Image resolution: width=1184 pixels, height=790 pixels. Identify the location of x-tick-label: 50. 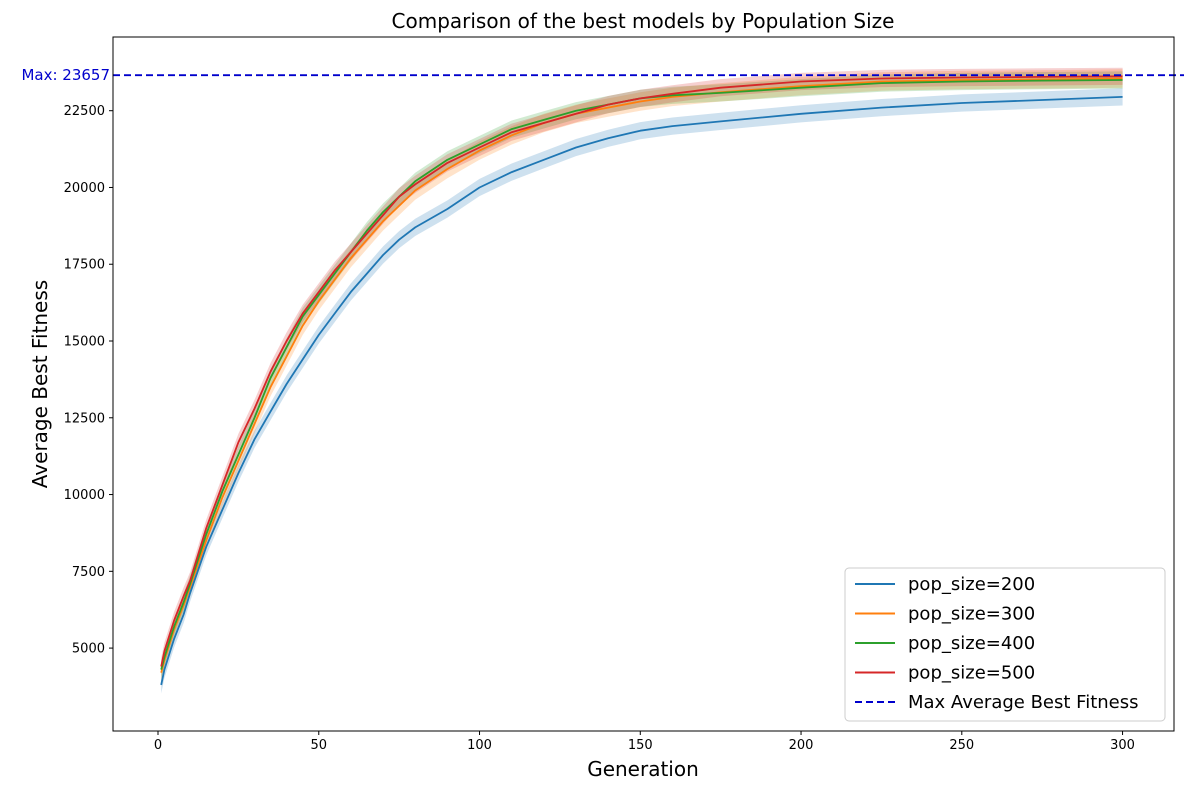
(318, 745).